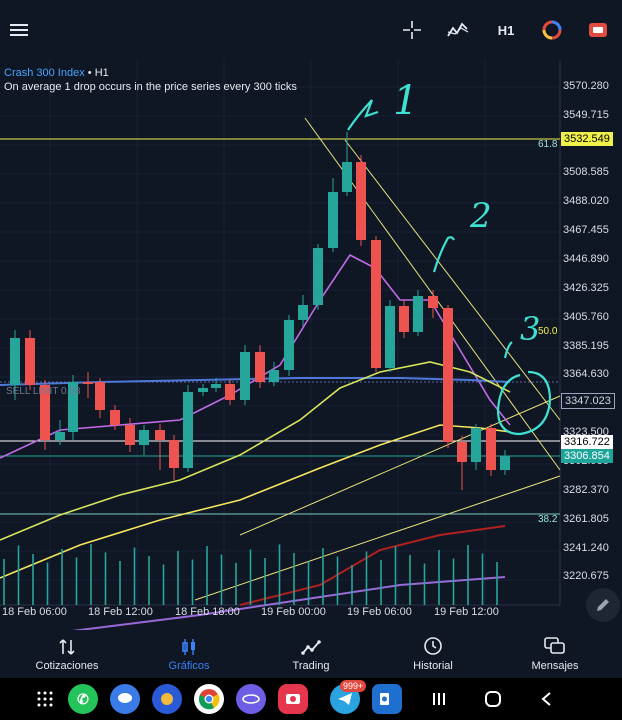 The image size is (622, 720). I want to click on price-axis-label: 3220.675, so click(586, 576).